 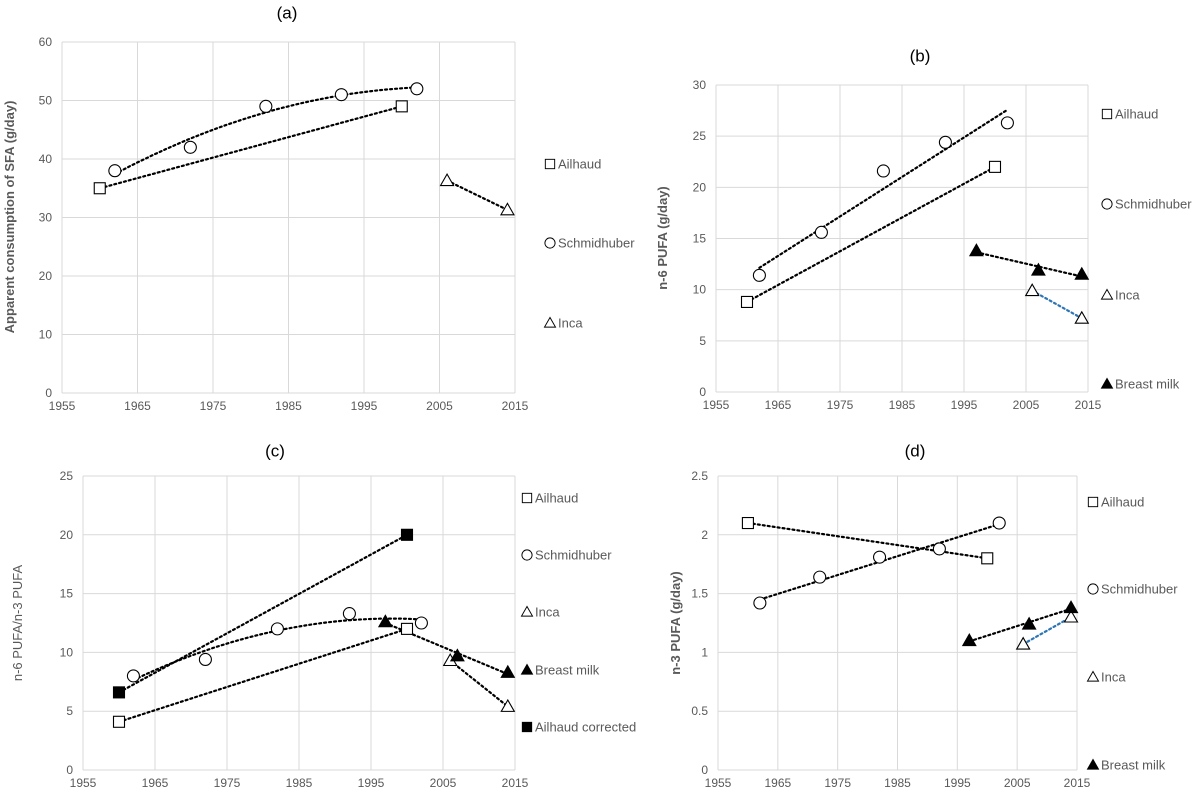 I want to click on legend-item-inca: Inca, so click(x=540, y=612).